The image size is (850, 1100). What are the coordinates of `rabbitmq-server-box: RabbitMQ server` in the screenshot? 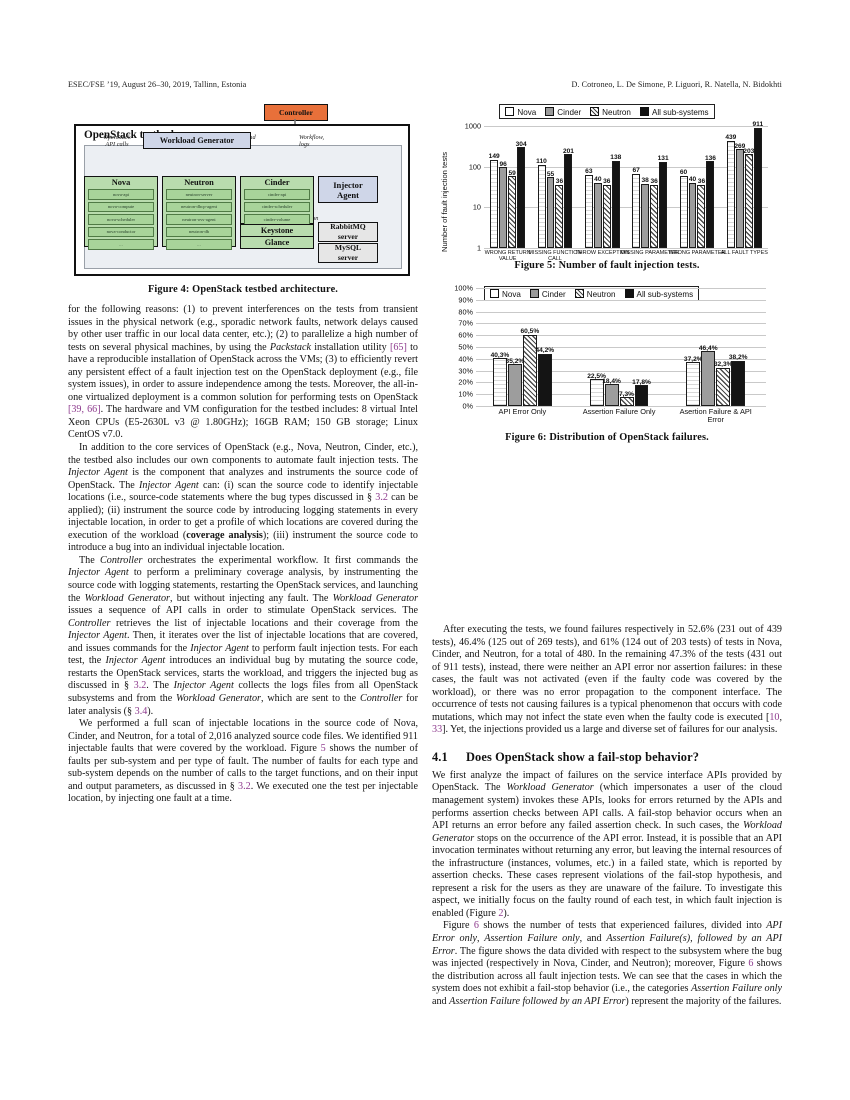 It's located at (348, 232).